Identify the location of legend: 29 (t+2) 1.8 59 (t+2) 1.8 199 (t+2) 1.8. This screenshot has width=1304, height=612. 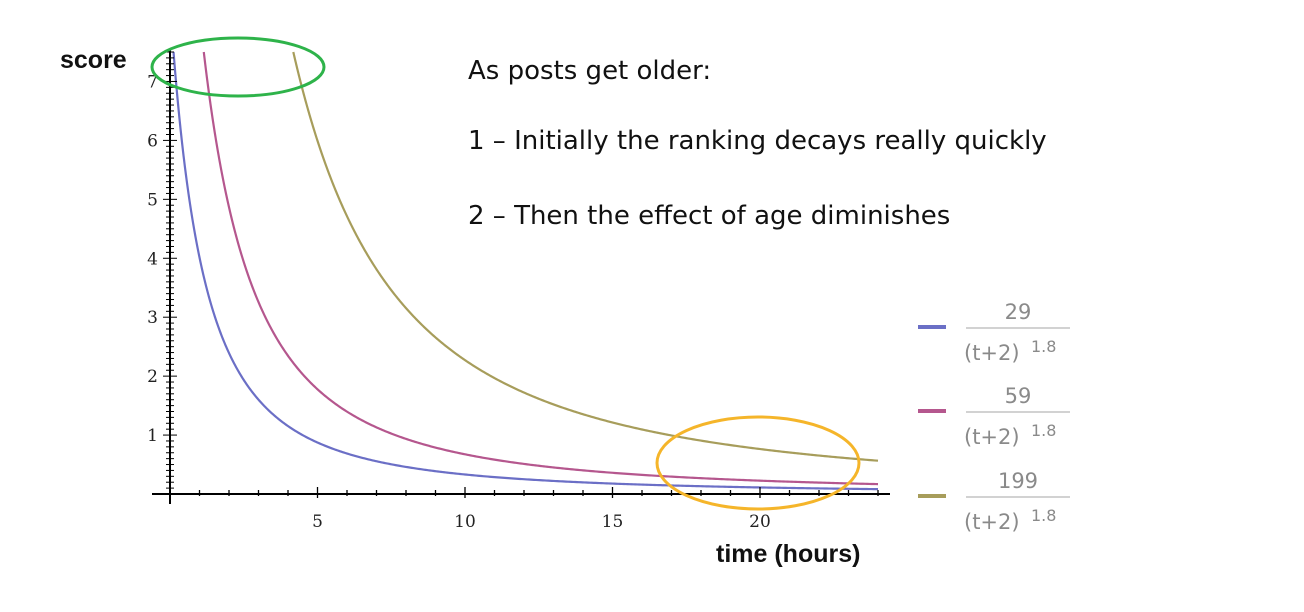
(994, 417).